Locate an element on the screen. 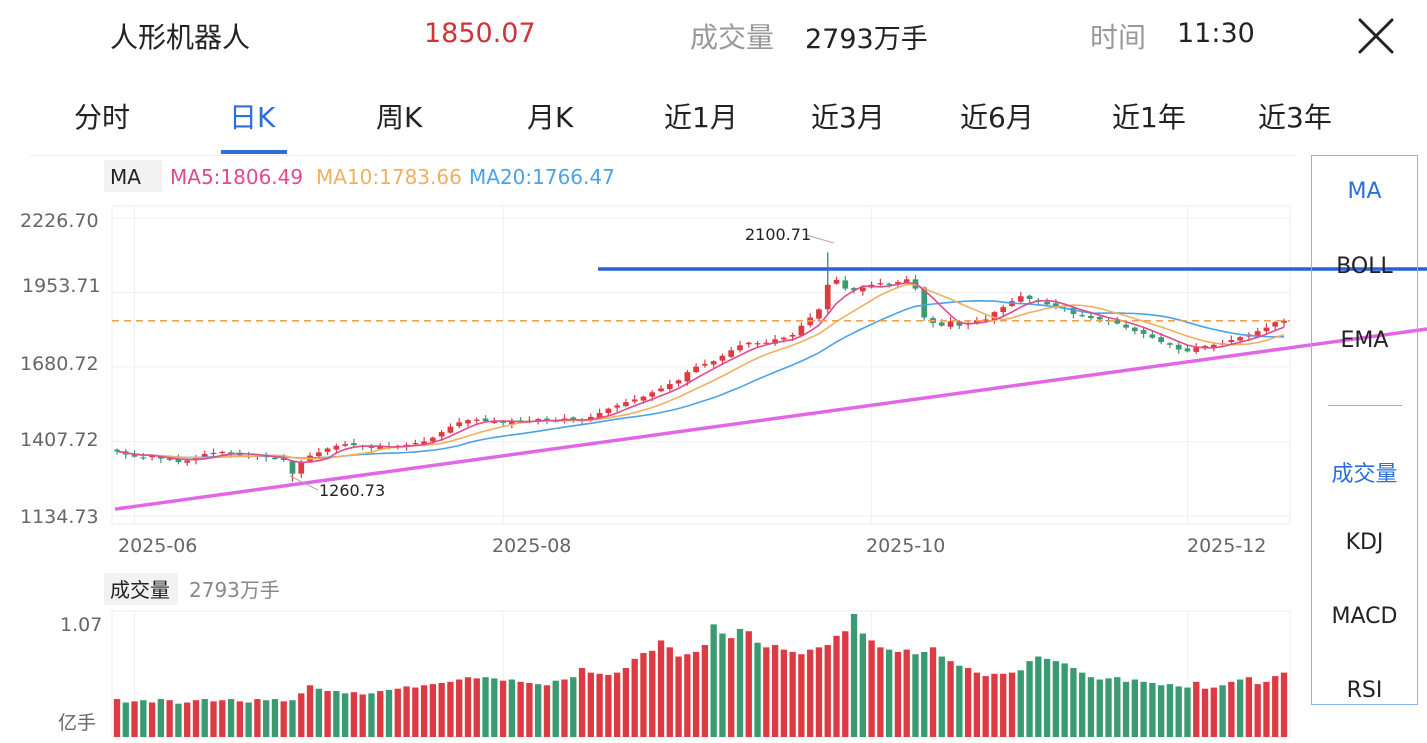 This screenshot has width=1427, height=743. tab-6-months: 近6月 is located at coordinates (997, 117).